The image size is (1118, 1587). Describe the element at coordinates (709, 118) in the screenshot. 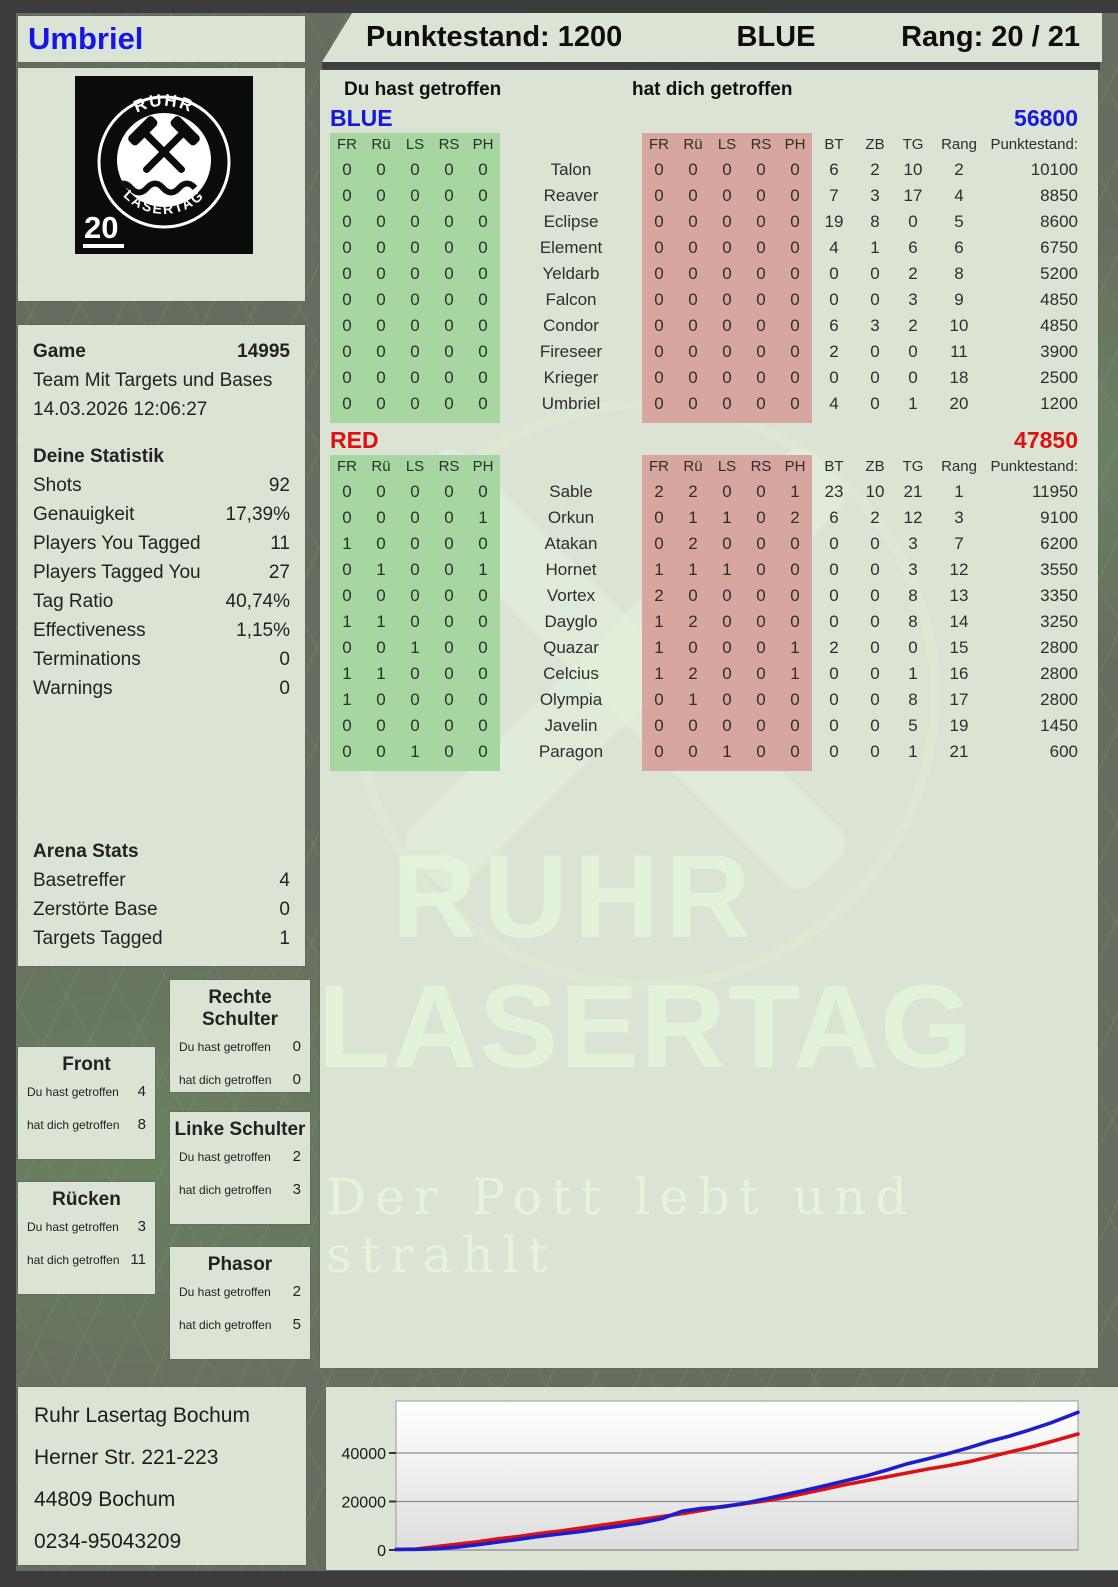

I see `team-header: BLUE 56800` at that location.